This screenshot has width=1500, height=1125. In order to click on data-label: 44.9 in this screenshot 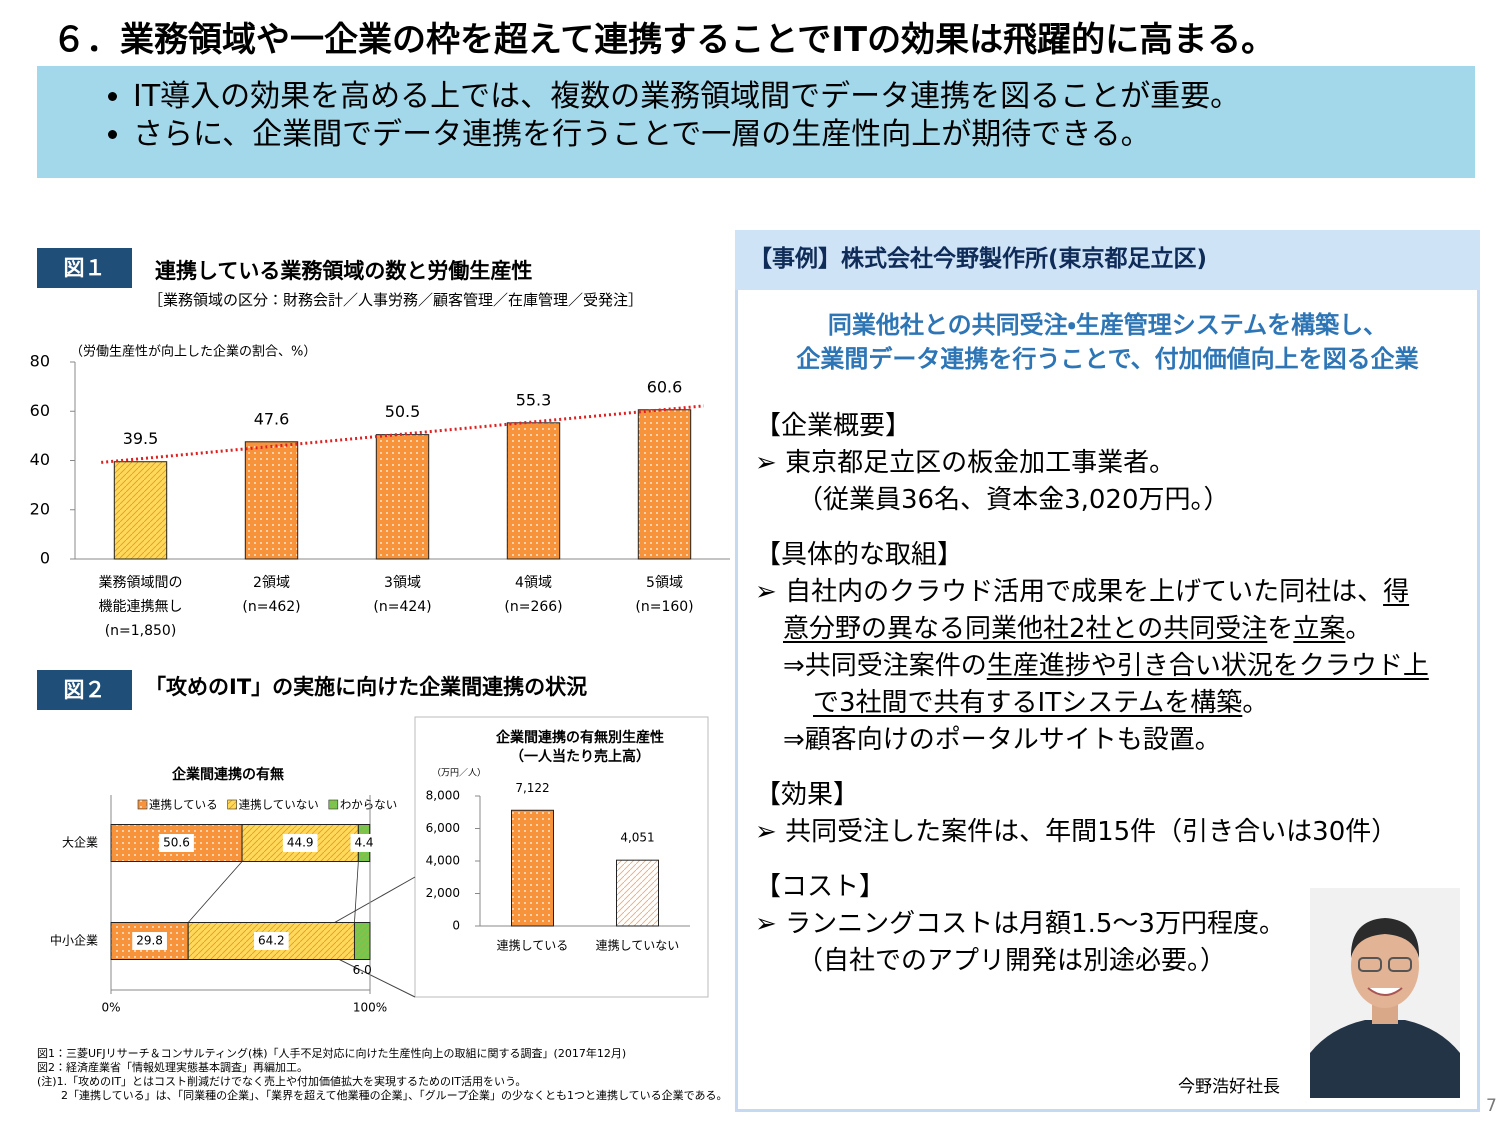, I will do `click(300, 843)`.